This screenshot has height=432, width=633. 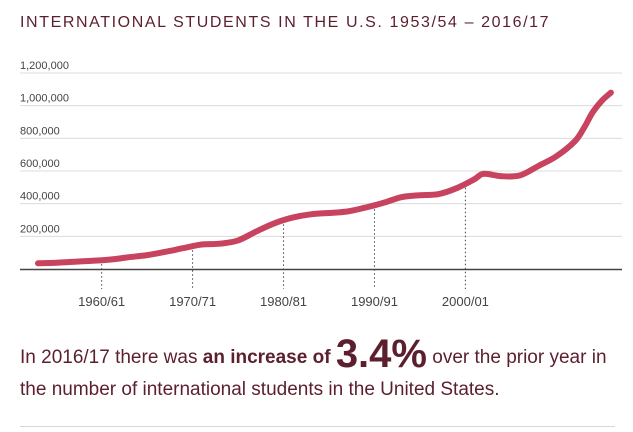 I want to click on y-tick-label: 800,000, so click(x=40, y=131).